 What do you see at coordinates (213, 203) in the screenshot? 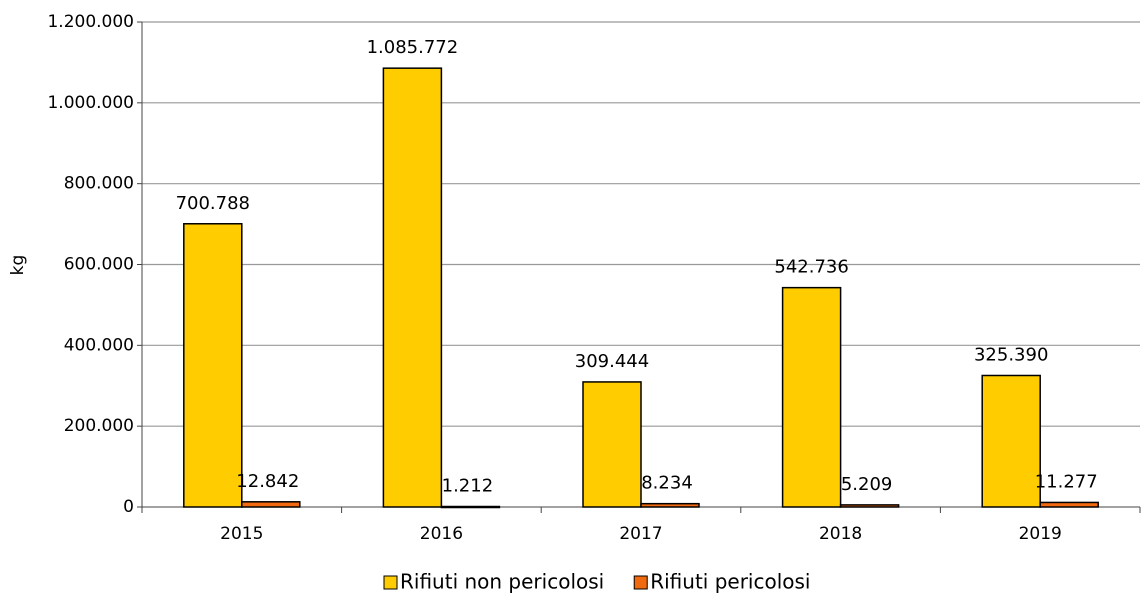
I see `value-label: 700.788` at bounding box center [213, 203].